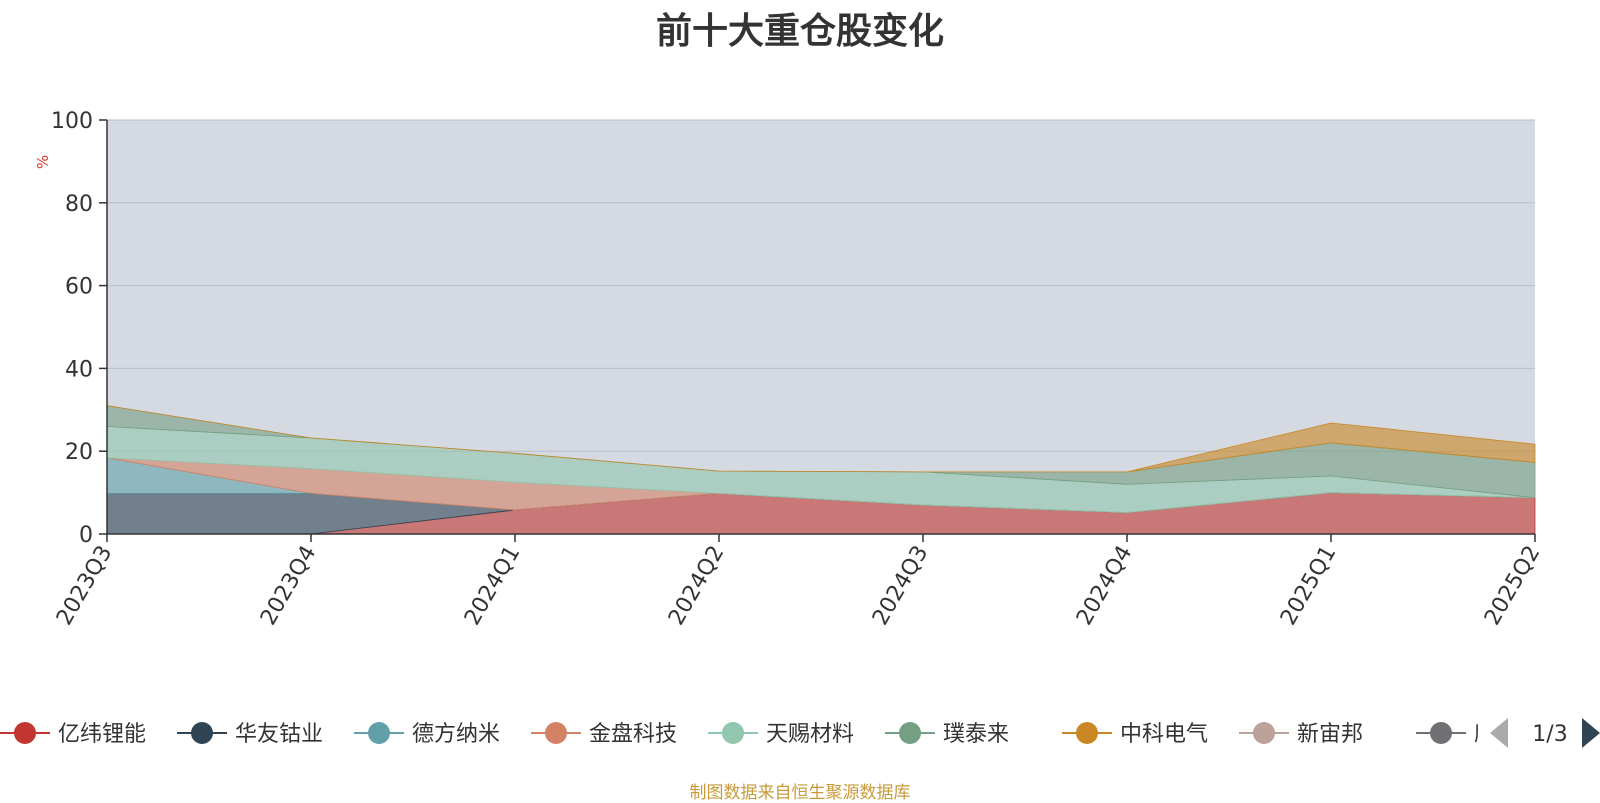  I want to click on y-tick-label: 60, so click(79, 287).